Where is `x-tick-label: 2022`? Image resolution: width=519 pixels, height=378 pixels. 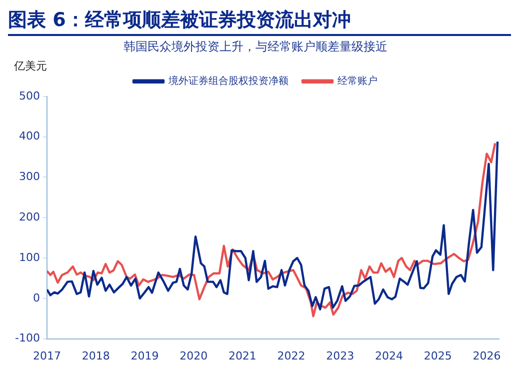
x-tick-label: 2022 is located at coordinates (291, 355).